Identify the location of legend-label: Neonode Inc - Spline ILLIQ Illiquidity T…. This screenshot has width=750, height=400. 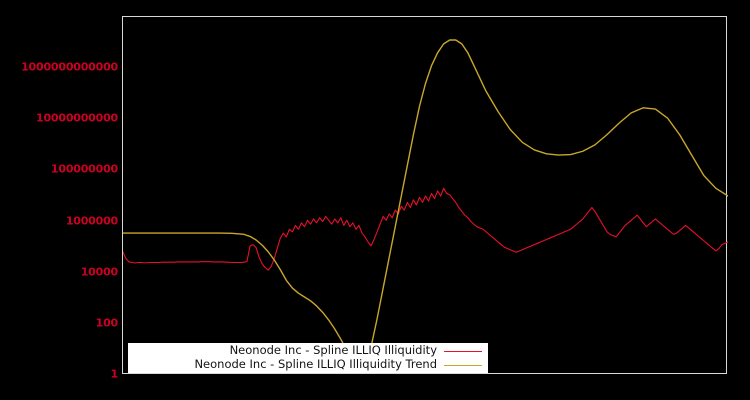
(315, 364).